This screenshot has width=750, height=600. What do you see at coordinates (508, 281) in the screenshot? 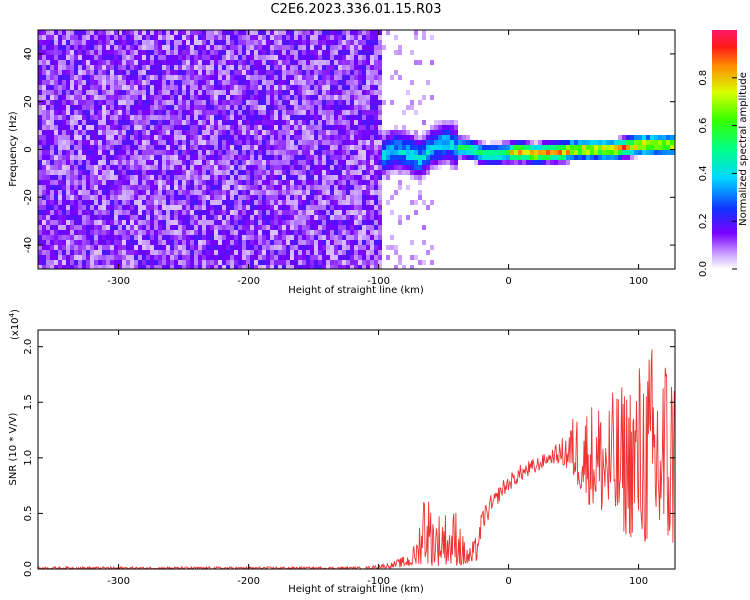
I see `spectrogram-x-tick-label: 0` at bounding box center [508, 281].